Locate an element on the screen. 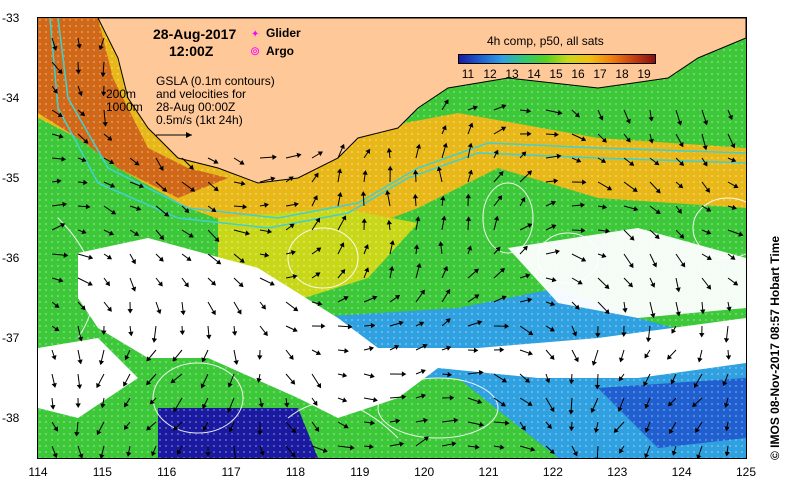 The image size is (790, 492). x-tick-label: 118 is located at coordinates (295, 472).